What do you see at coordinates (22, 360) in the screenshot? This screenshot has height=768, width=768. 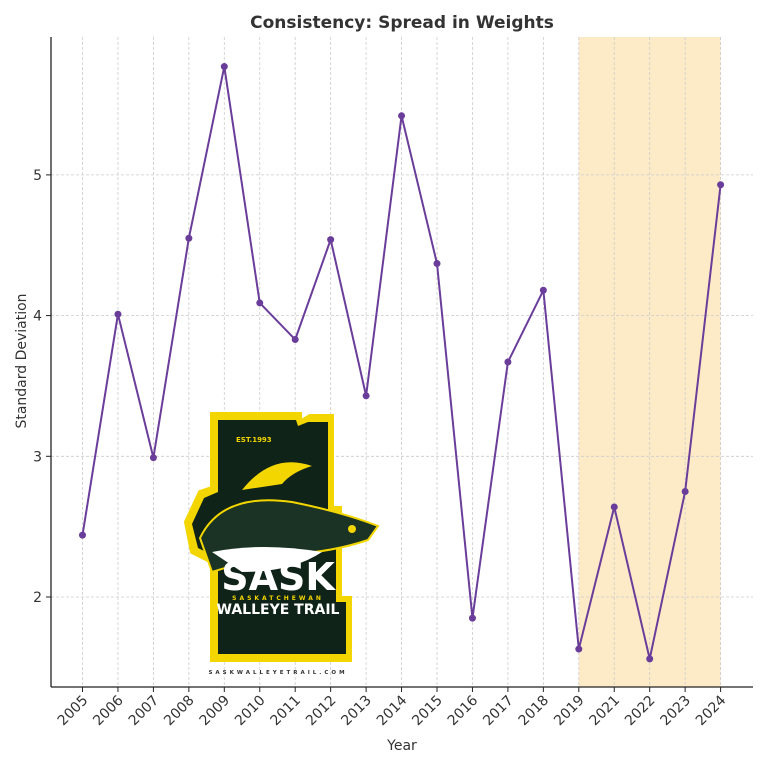 I see `y-axis-label: Standard Deviation` at bounding box center [22, 360].